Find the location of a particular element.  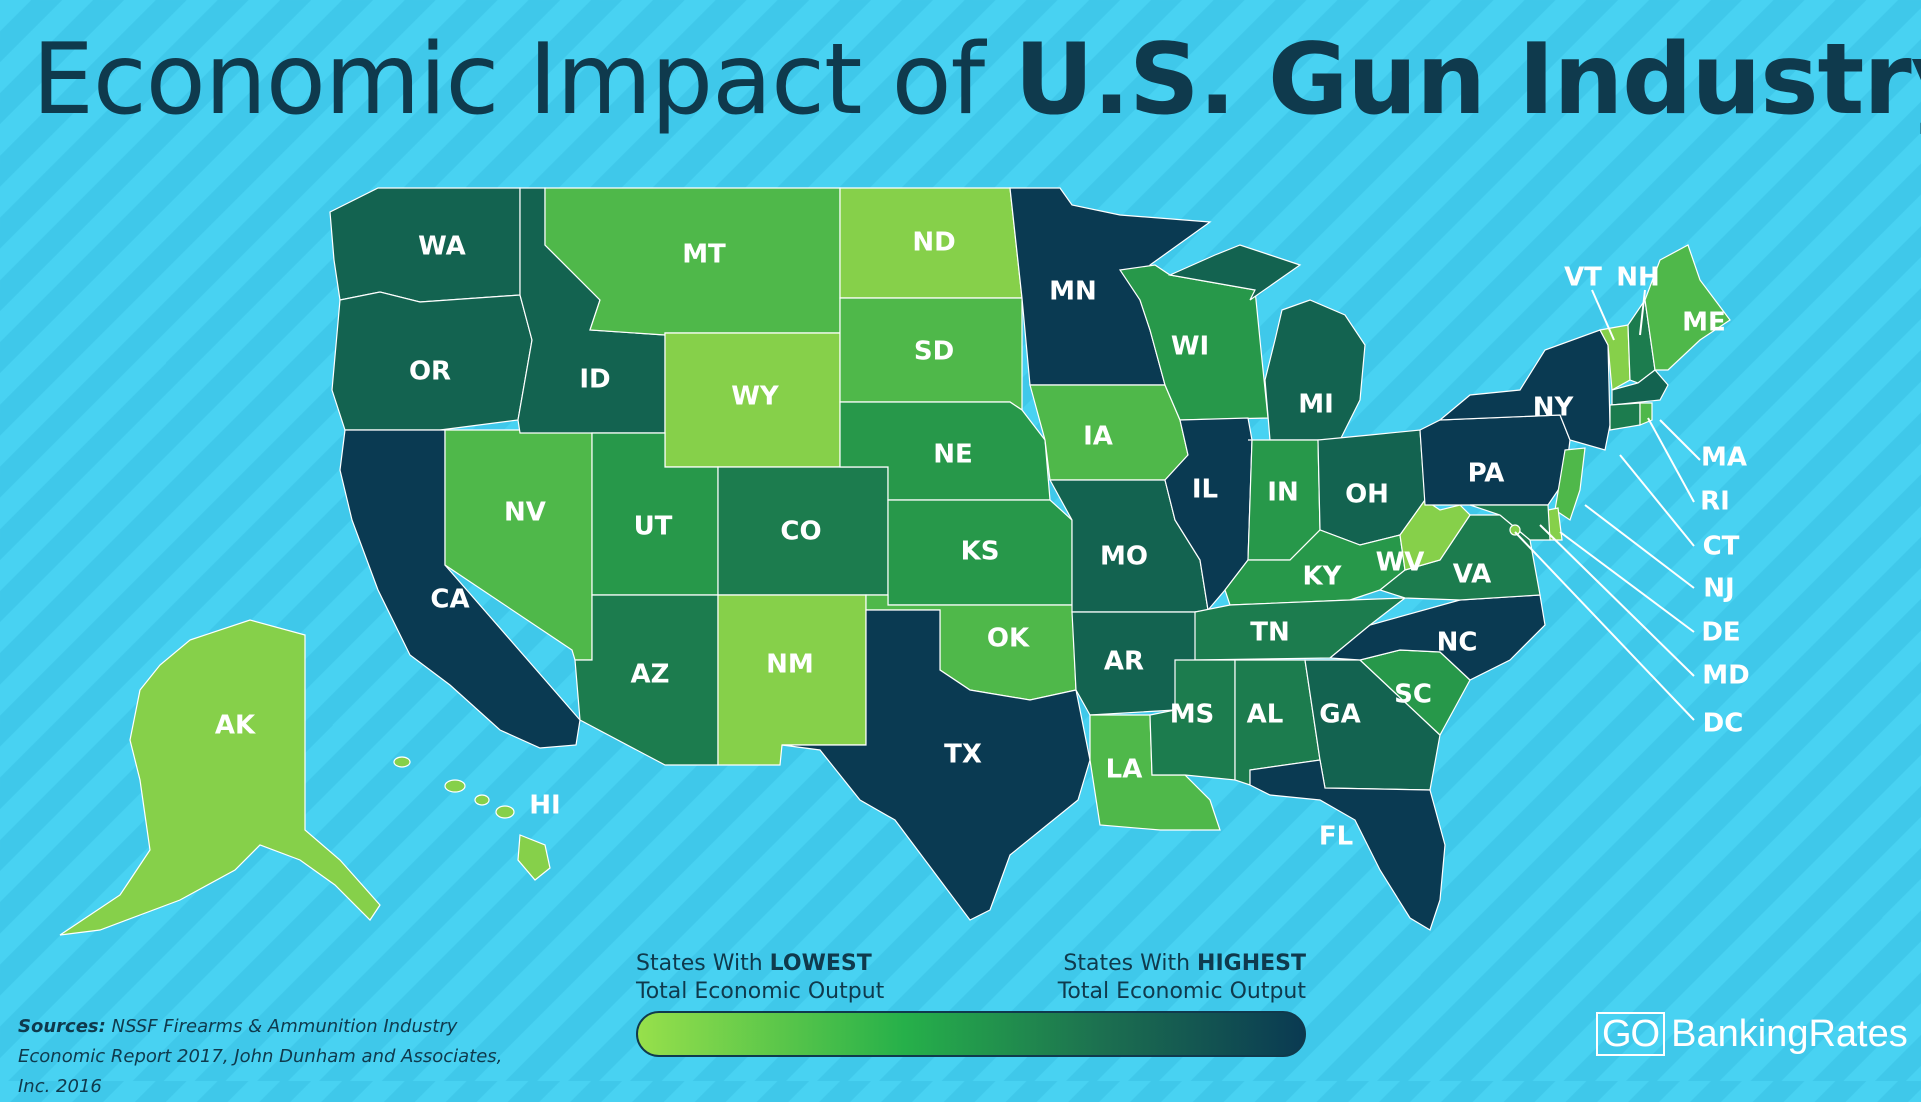

title-bold: U.S. Gun Industry is located at coordinates (1467, 80).